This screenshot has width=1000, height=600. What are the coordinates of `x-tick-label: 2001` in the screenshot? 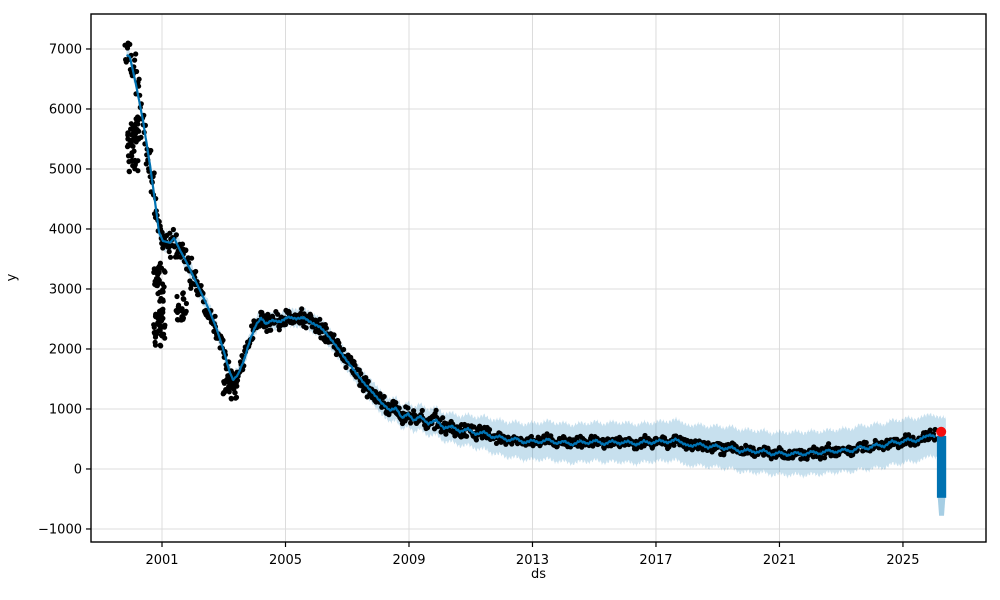 It's located at (161, 560).